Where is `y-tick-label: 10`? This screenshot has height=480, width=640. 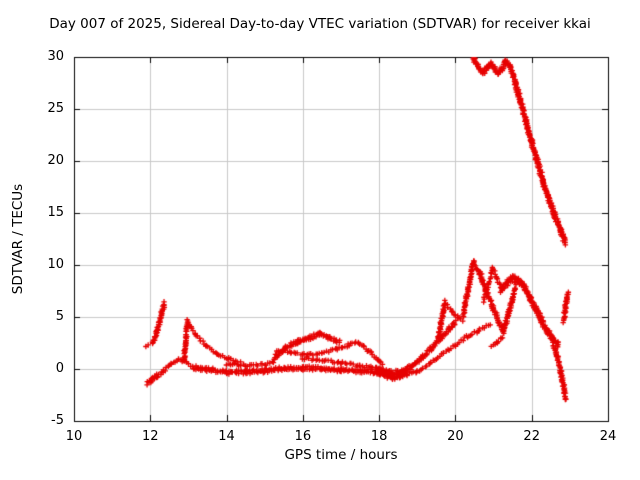 y-tick-label: 10 is located at coordinates (55, 264).